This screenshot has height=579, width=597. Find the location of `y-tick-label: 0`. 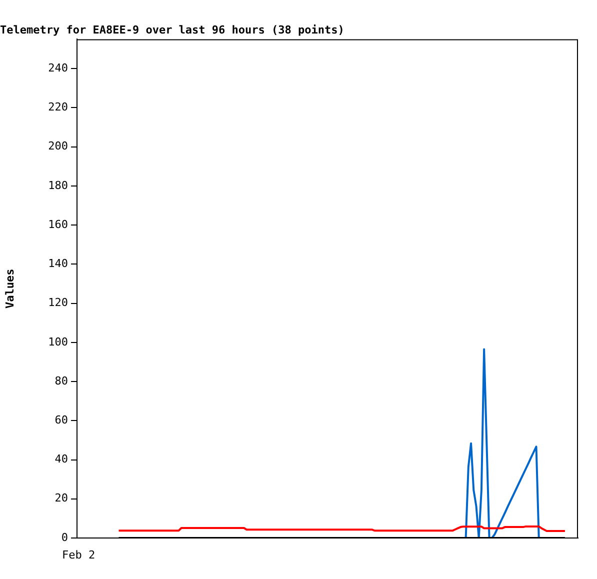

y-tick-label: 0 is located at coordinates (64, 537).